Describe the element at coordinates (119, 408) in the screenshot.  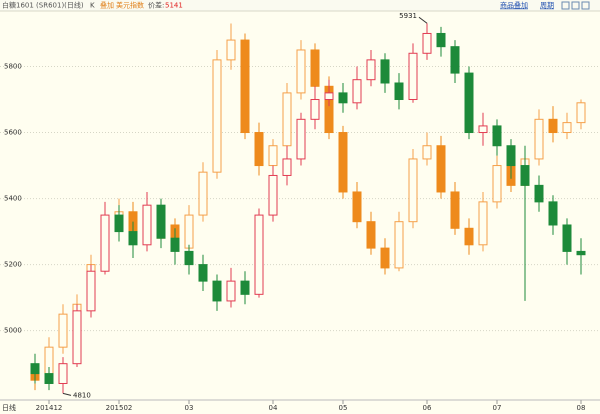
I see `x-tick-label: 201502` at that location.